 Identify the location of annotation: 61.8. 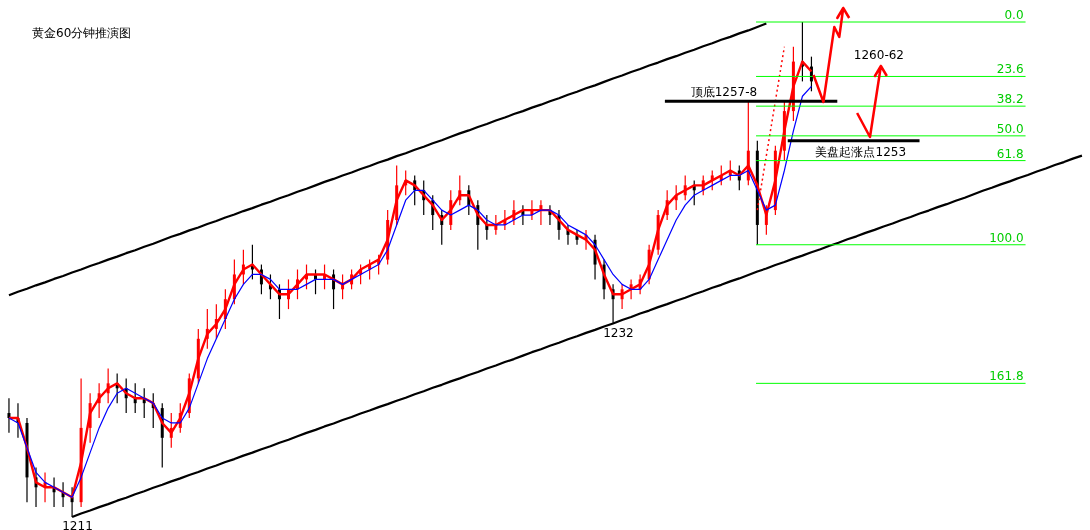
(1010, 153).